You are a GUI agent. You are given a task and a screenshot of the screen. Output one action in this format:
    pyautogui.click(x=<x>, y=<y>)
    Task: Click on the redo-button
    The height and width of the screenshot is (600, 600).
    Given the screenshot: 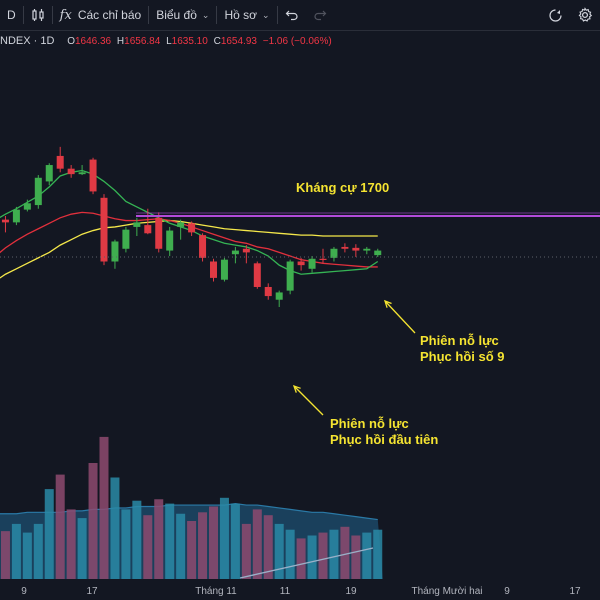 What is the action you would take?
    pyautogui.click(x=320, y=15)
    